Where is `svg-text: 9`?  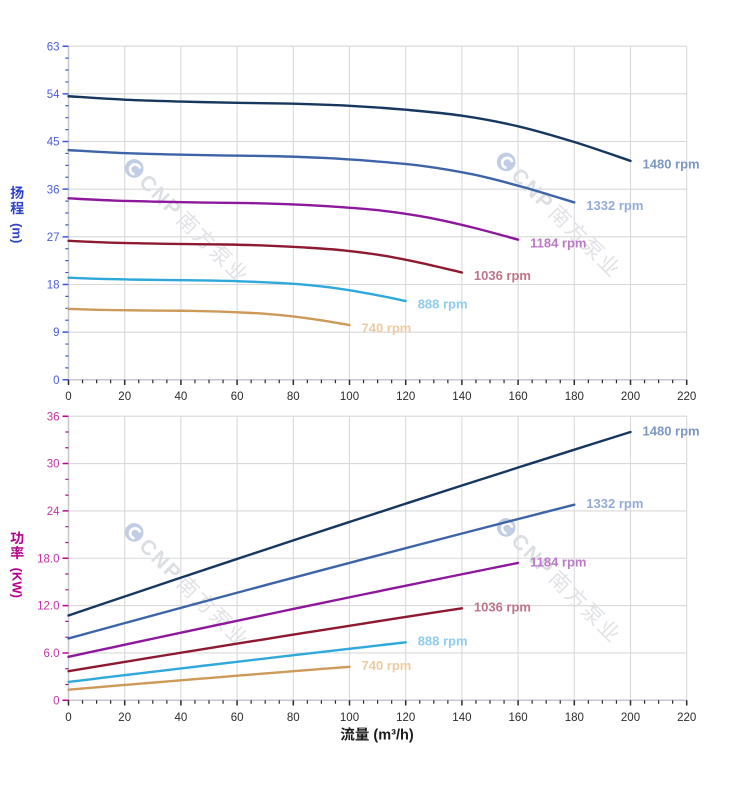 svg-text: 9 is located at coordinates (56, 333).